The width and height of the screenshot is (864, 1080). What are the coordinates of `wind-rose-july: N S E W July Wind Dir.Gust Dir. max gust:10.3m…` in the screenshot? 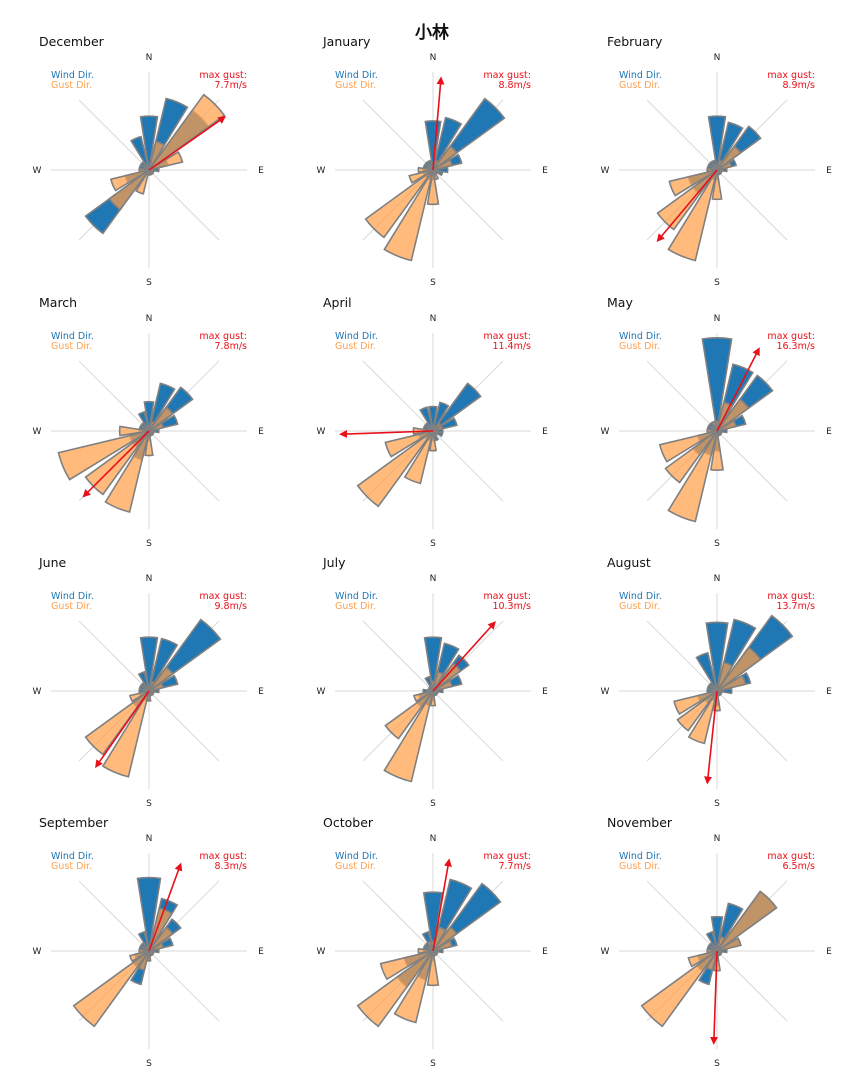 It's located at (433, 682).